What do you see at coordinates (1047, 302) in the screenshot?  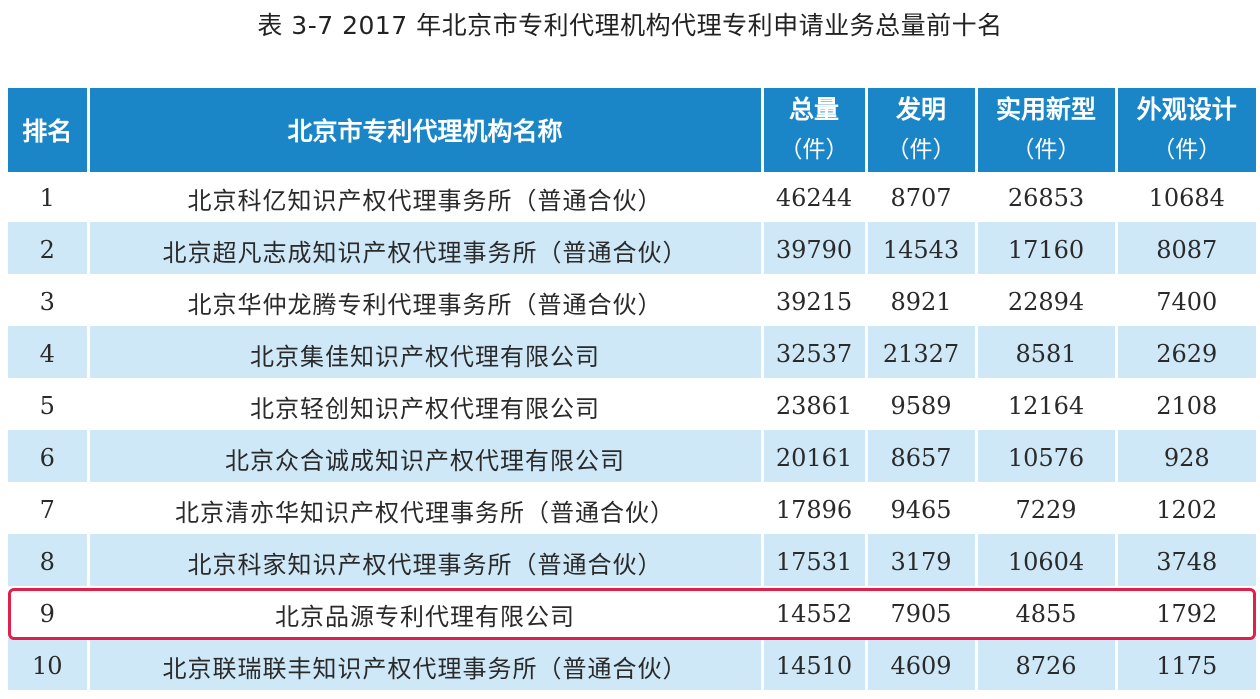 I see `cell-utility: 22894` at bounding box center [1047, 302].